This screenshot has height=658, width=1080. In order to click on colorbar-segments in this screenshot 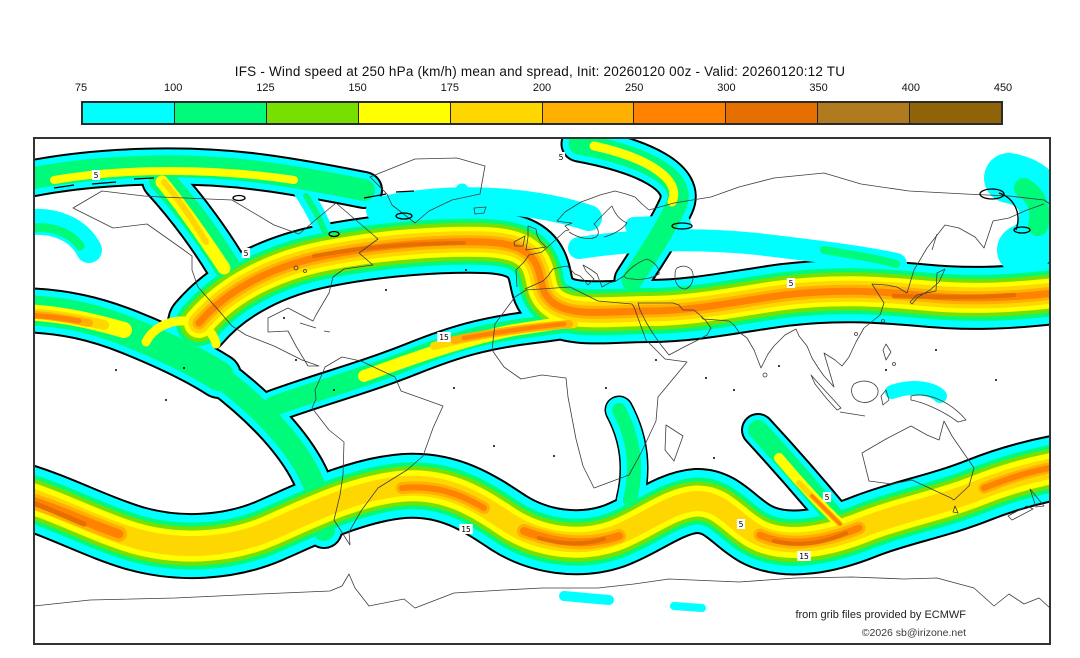, I will do `click(542, 113)`.